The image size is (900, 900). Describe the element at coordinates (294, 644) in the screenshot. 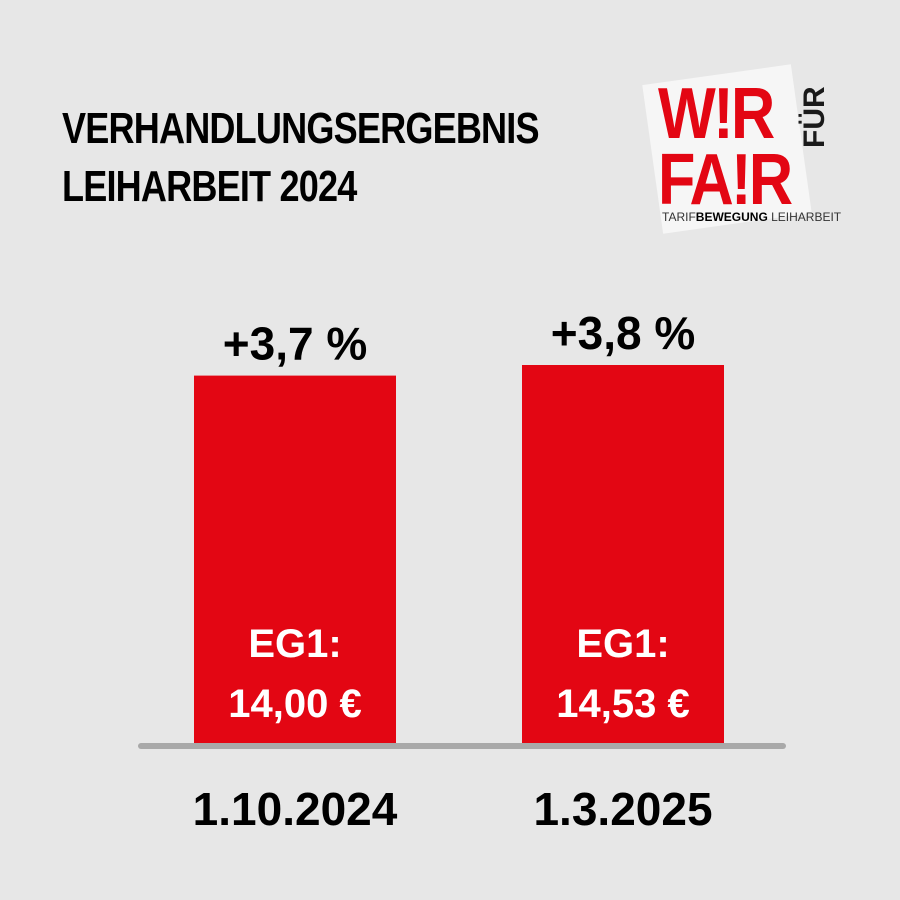

I see `bar-label-group-1: EG1:` at that location.